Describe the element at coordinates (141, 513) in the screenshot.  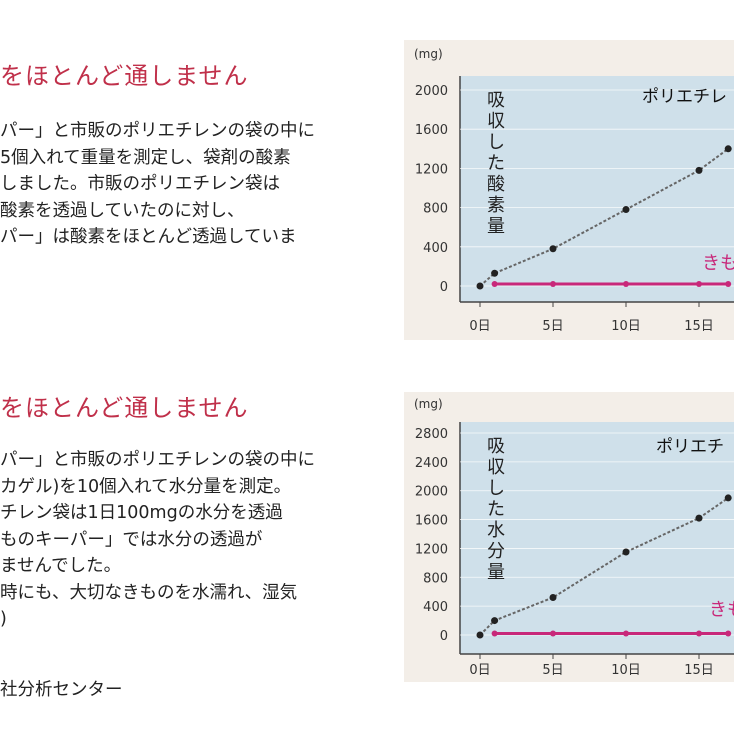
I see `section2-line: チレン袋は1日100mgの水分を透過` at that location.